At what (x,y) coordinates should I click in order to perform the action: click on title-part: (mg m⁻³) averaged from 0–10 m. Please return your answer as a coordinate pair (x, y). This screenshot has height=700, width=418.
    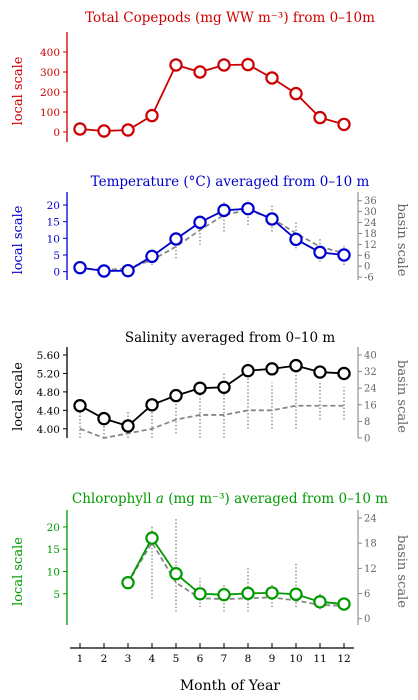
    Looking at the image, I should click on (276, 499).